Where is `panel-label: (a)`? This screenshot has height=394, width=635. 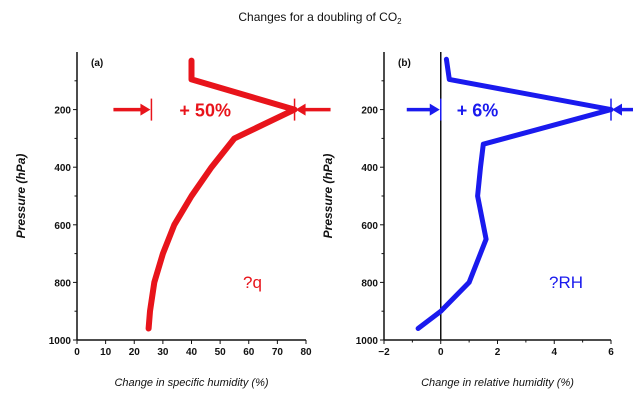 panel-label: (a) is located at coordinates (97, 63).